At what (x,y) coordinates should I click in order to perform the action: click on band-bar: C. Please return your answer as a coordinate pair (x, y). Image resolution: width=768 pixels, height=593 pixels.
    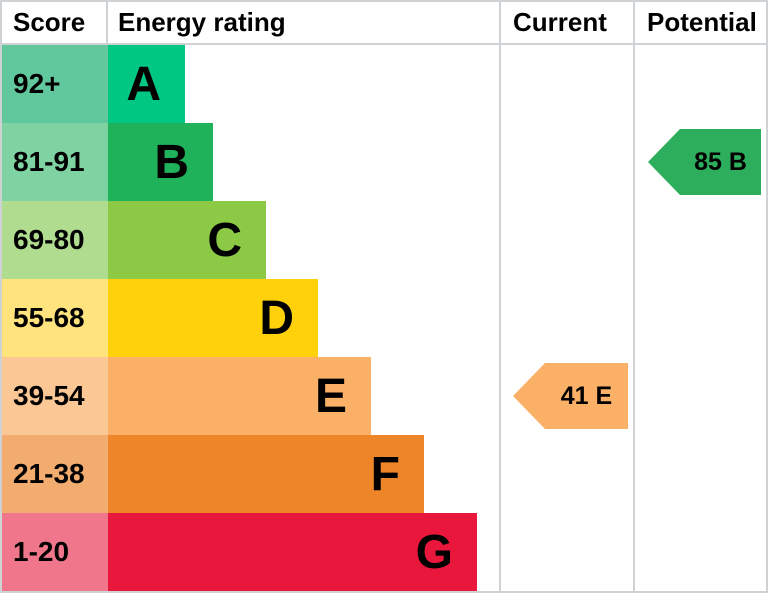
    Looking at the image, I should click on (187, 240).